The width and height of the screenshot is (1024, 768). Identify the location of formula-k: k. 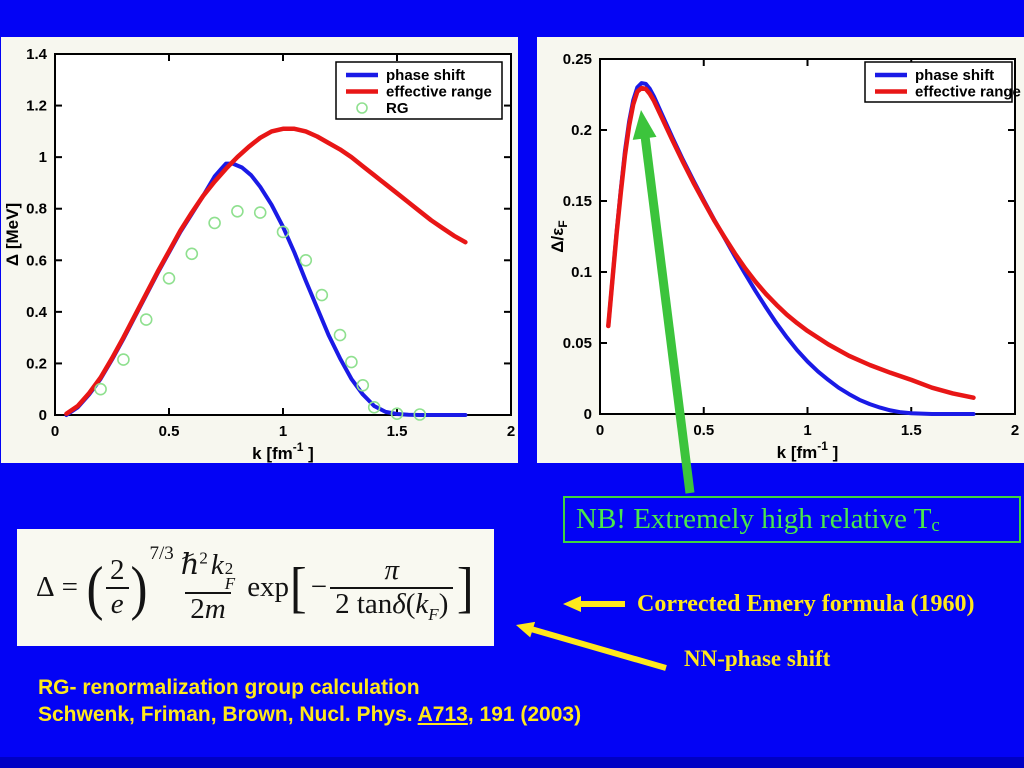
(217, 565).